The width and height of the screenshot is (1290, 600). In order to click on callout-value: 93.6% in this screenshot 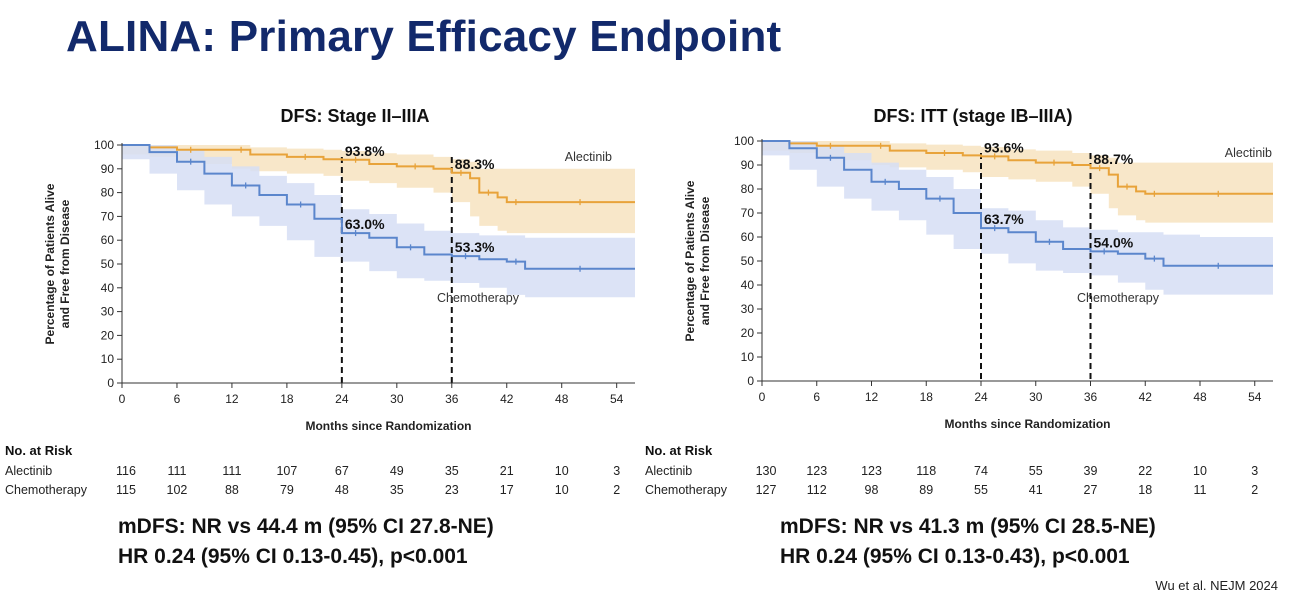, I will do `click(1004, 147)`.